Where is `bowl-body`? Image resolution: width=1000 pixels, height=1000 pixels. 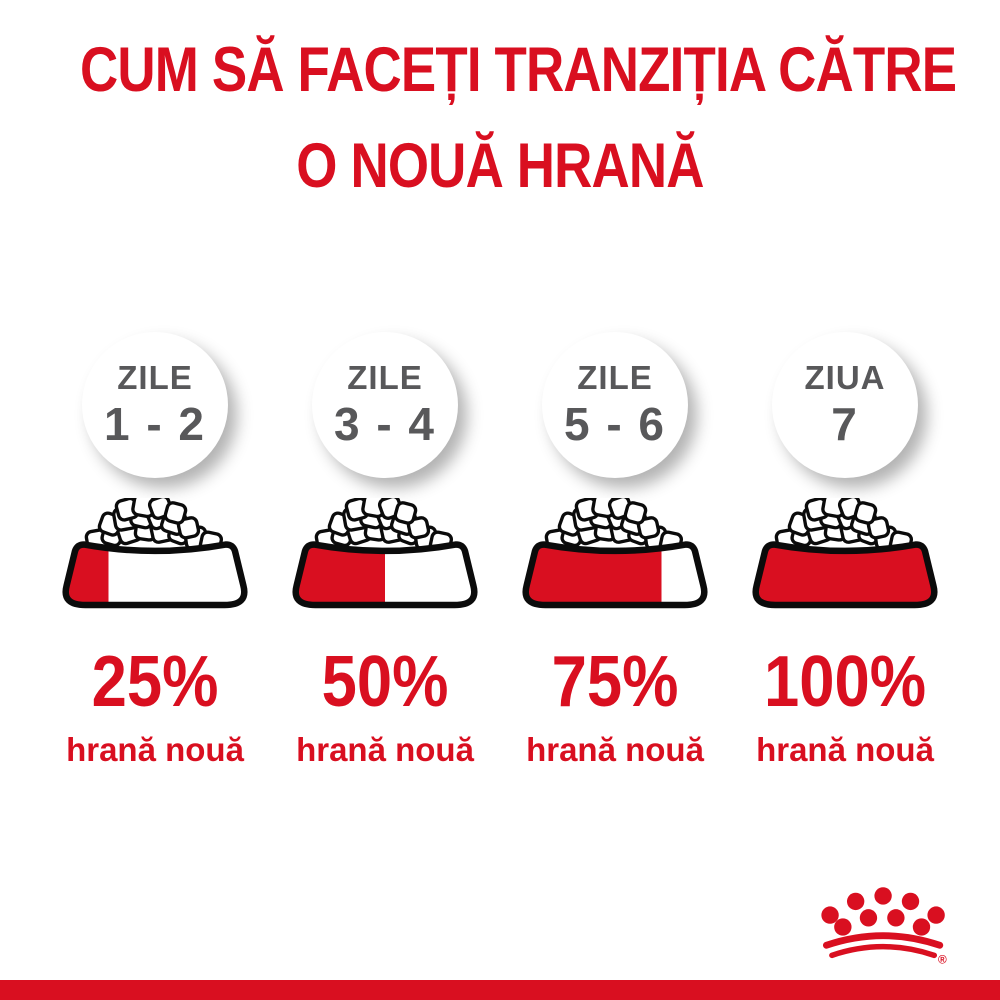 bowl-body is located at coordinates (155, 574).